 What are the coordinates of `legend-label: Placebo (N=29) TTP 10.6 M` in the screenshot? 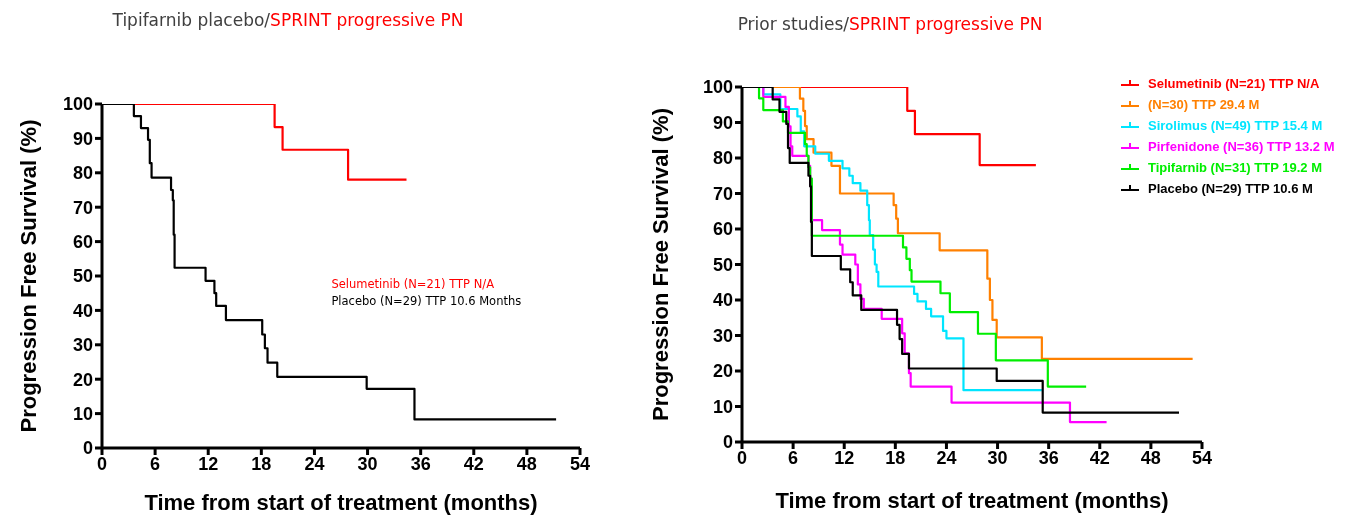 It's located at (1230, 189).